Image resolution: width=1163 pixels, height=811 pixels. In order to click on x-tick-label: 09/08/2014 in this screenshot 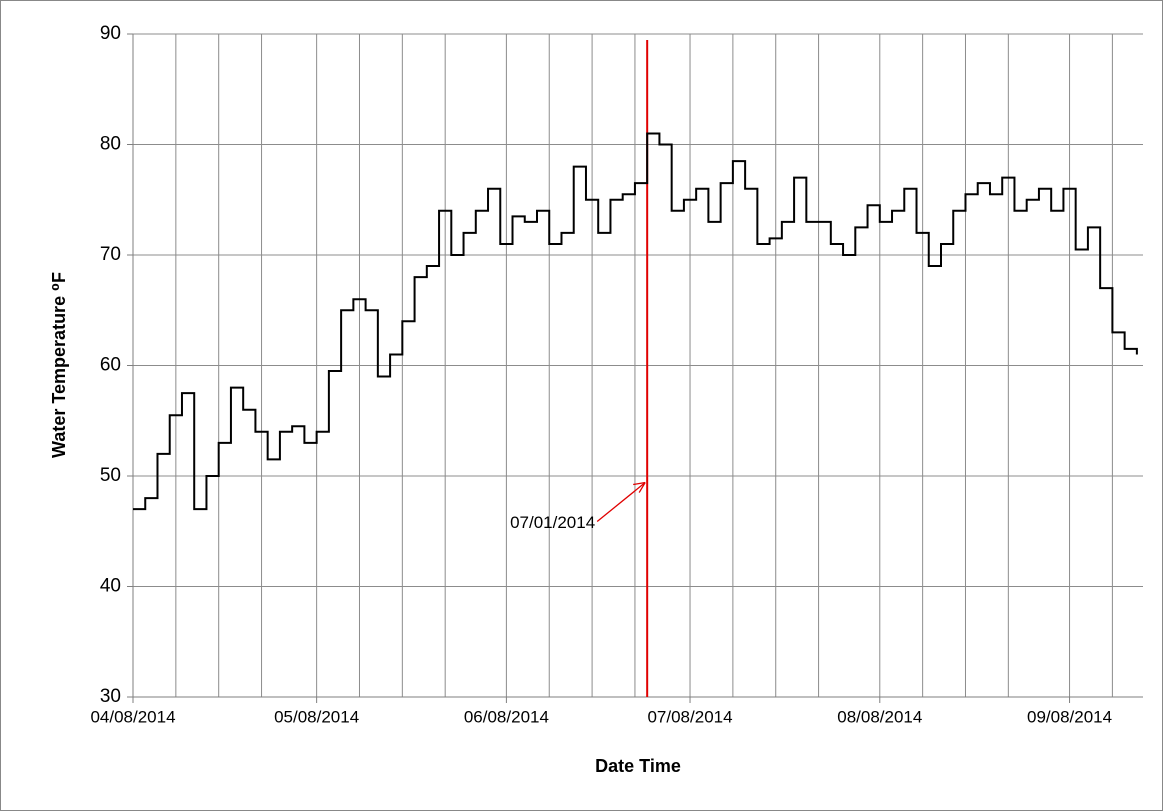, I will do `click(1069, 716)`.